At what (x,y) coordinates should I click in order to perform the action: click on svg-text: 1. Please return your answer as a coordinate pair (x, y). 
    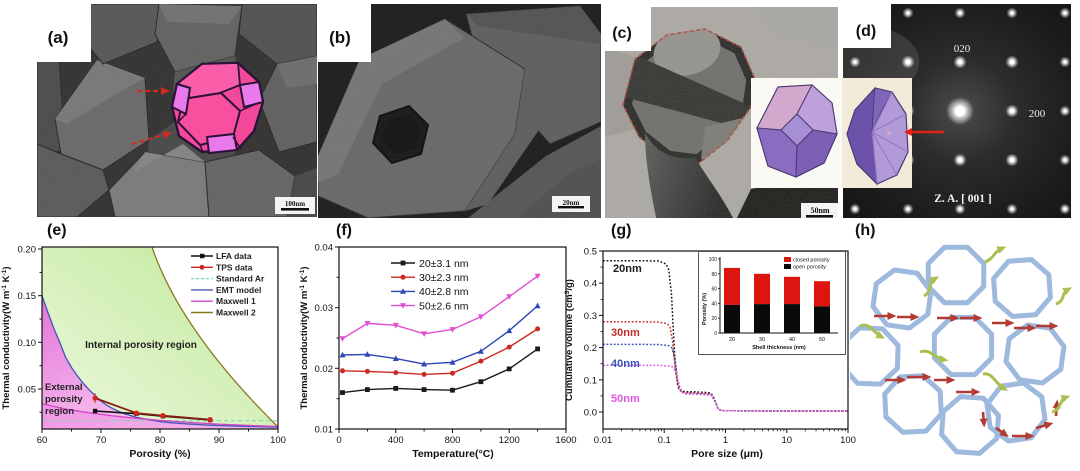
    Looking at the image, I should click on (725, 440).